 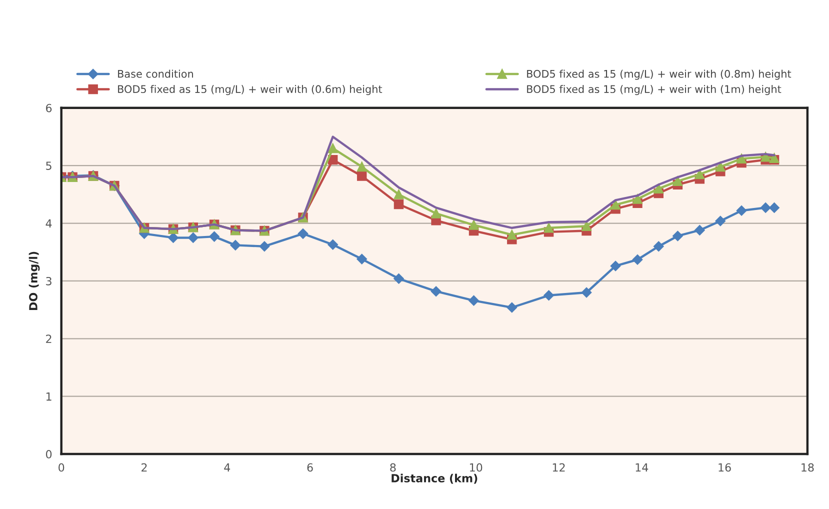 I want to click on legend-label: BOD5 fixed as 15 (mg/L) + weir with (0.6m) height, so click(x=250, y=90).